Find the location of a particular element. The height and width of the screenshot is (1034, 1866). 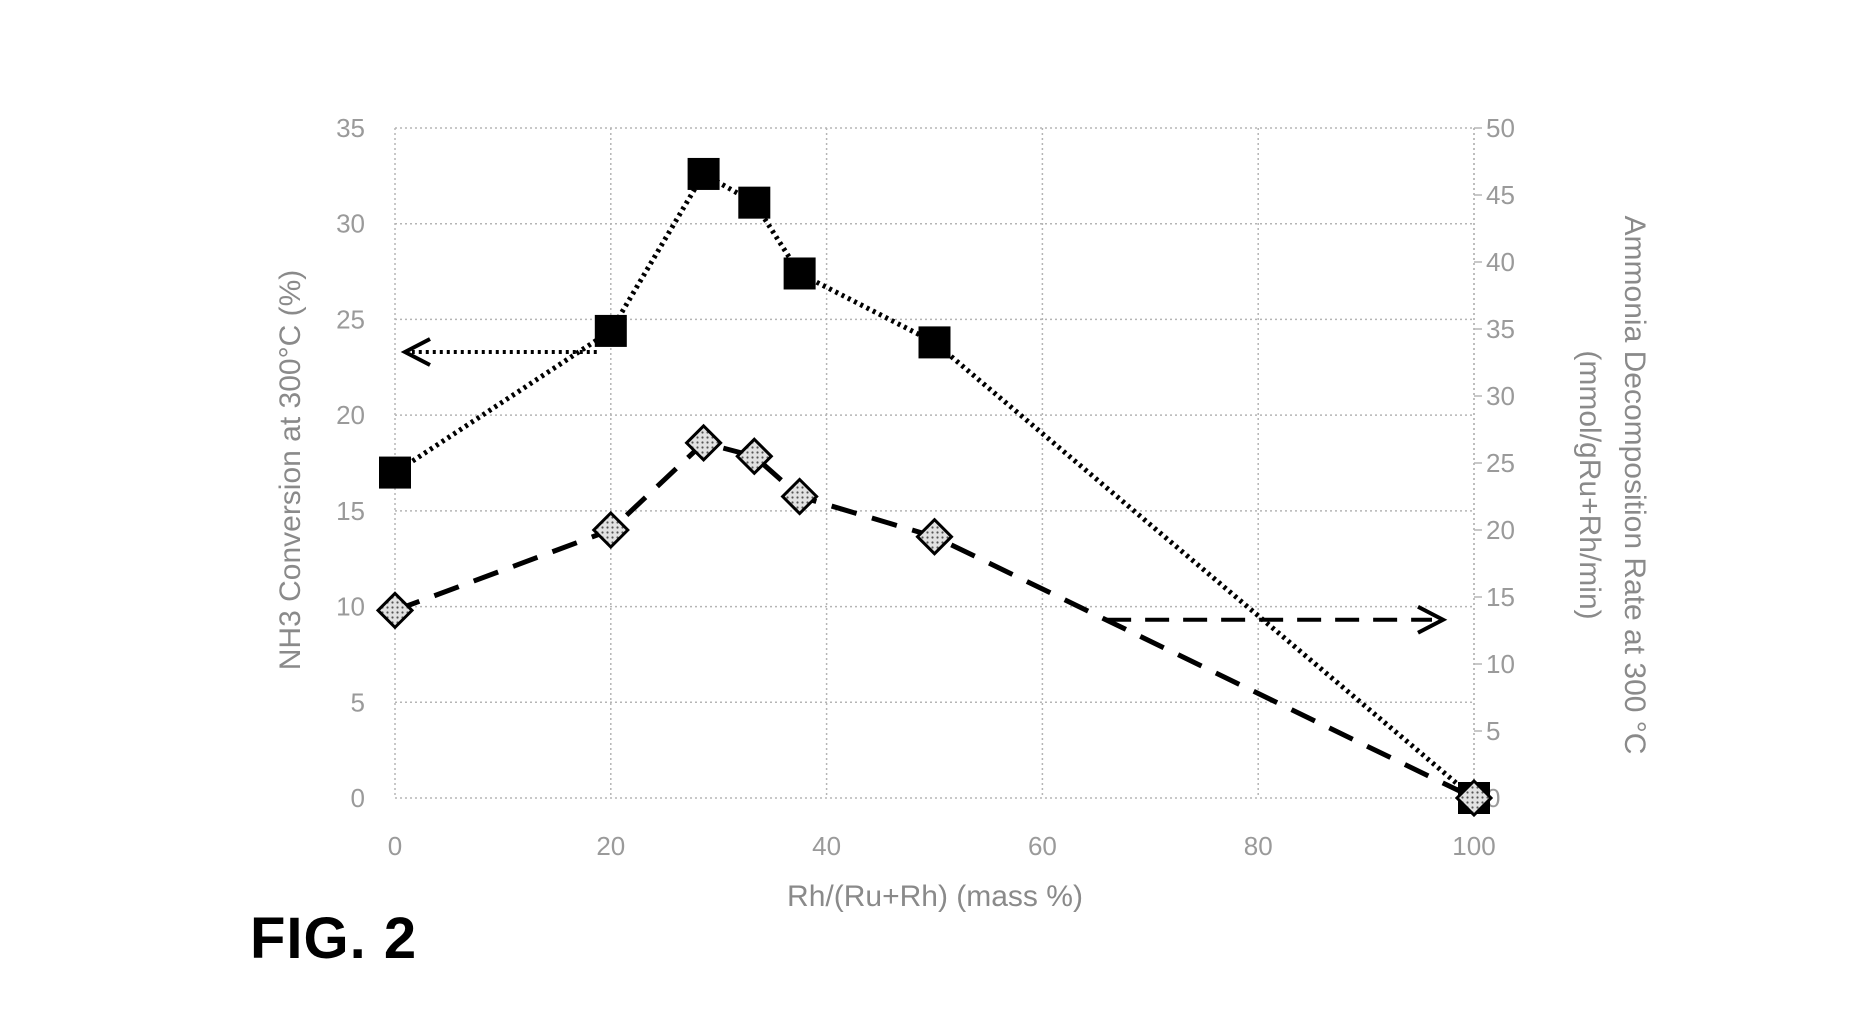

y-left-tick-label: 25 is located at coordinates (350, 319).